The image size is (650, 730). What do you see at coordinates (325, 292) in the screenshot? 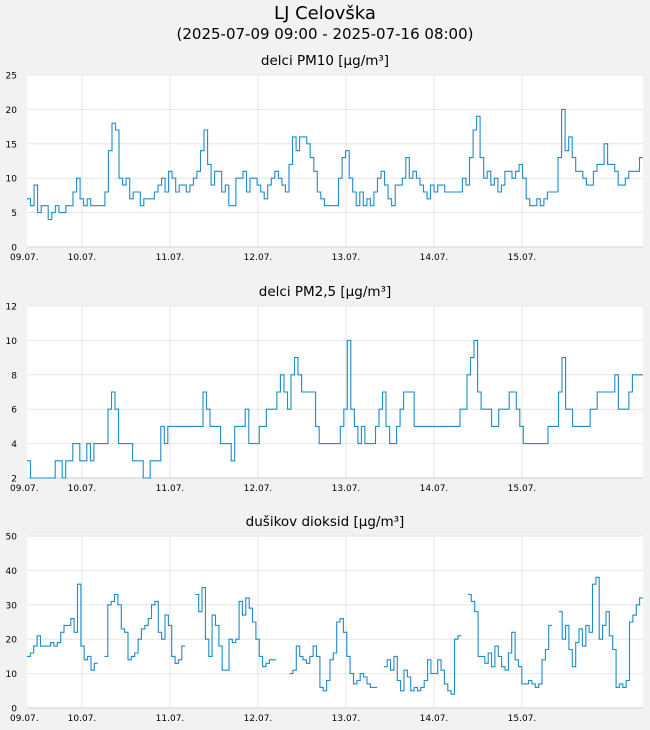
I see `chart-title: delci PM2,5 [µg/m³]` at bounding box center [325, 292].